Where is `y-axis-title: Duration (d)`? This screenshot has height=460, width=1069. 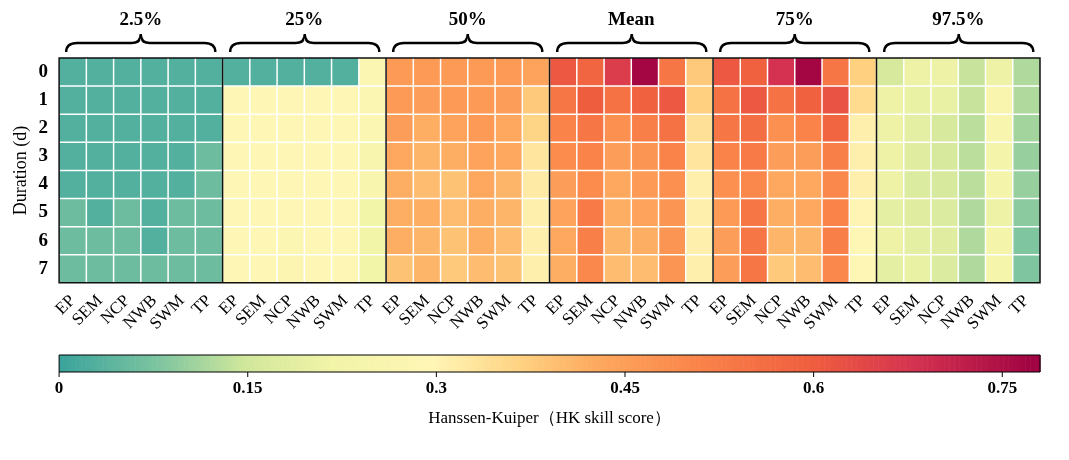
y-axis-title: Duration (d) is located at coordinates (20, 170).